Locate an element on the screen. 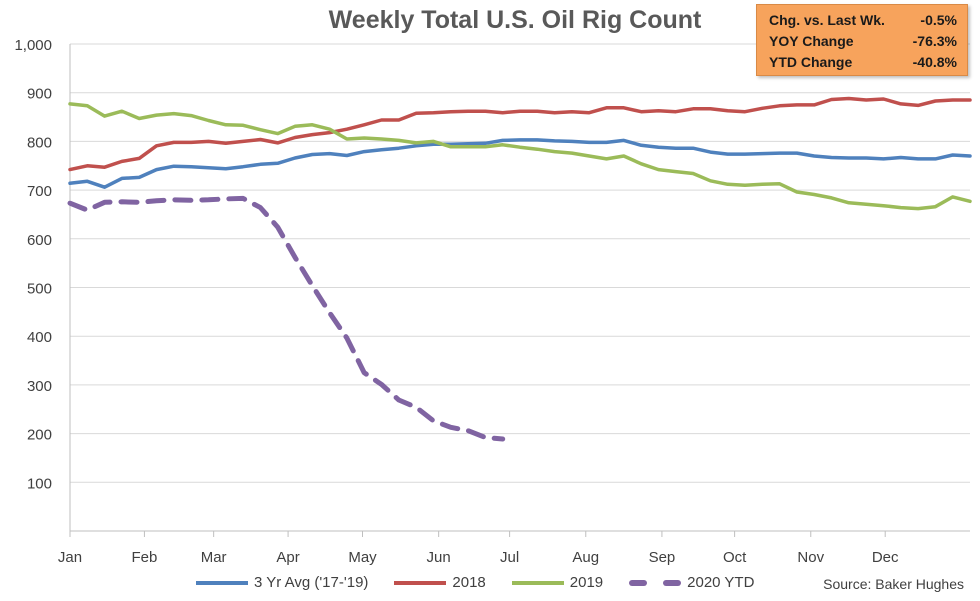  x-tick-label: Apr is located at coordinates (287, 557).